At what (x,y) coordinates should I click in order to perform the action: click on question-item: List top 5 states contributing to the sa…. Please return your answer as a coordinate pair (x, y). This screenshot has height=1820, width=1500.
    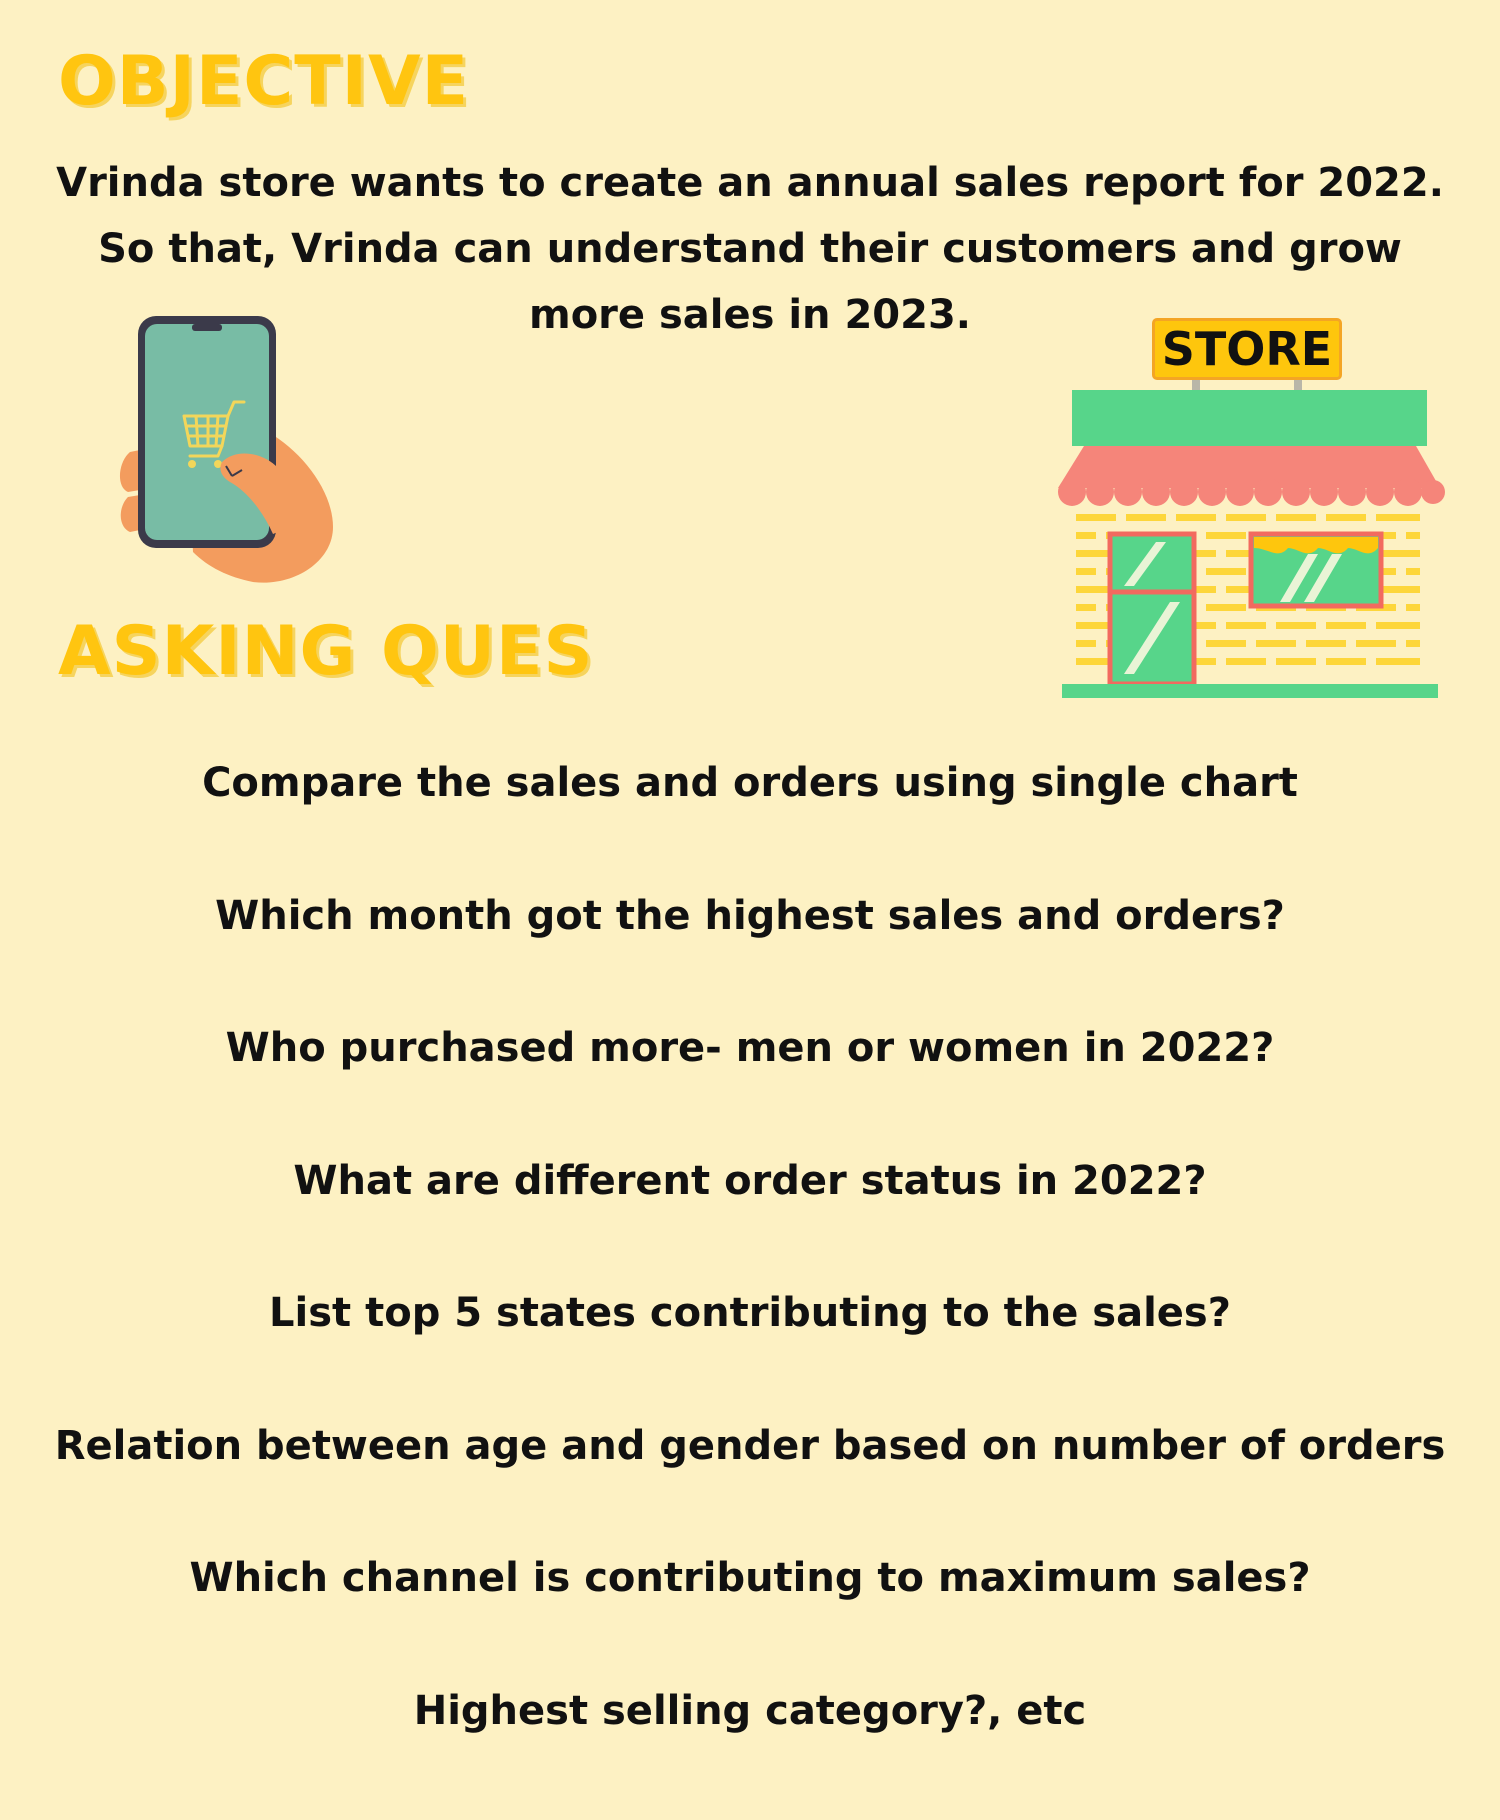
    Looking at the image, I should click on (750, 1356).